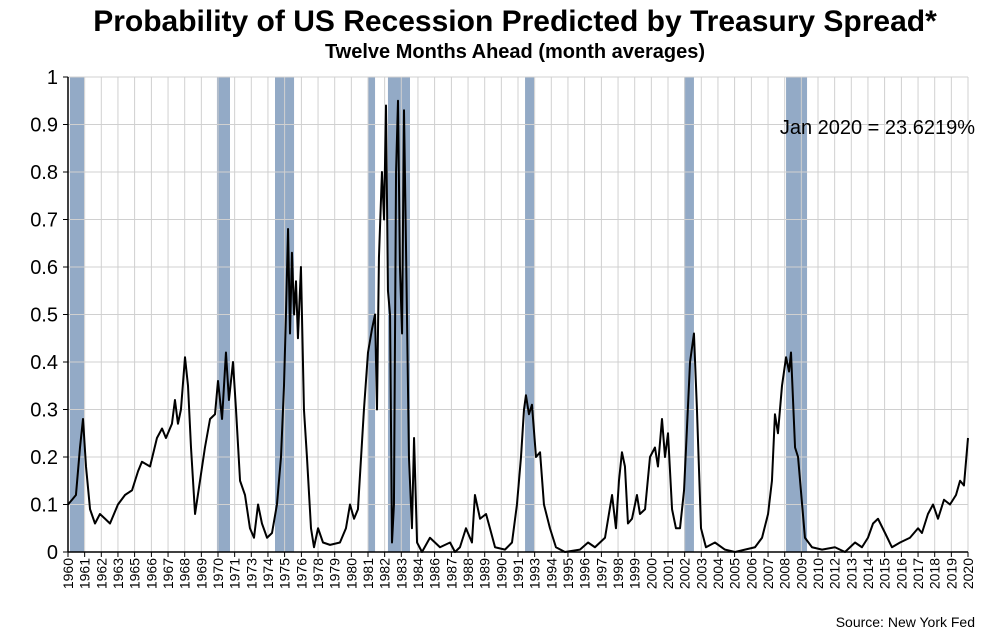  Describe the element at coordinates (401, 573) in the screenshot. I see `x-tick-label: 1983` at that location.